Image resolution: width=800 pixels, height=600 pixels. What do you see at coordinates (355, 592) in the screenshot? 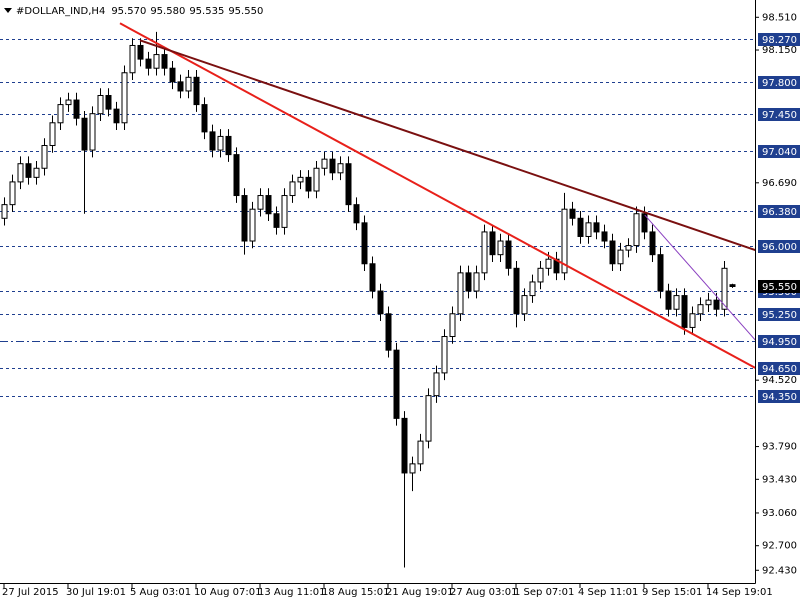
I see `x-tick-label: 18 Aug 15:01` at bounding box center [355, 592].